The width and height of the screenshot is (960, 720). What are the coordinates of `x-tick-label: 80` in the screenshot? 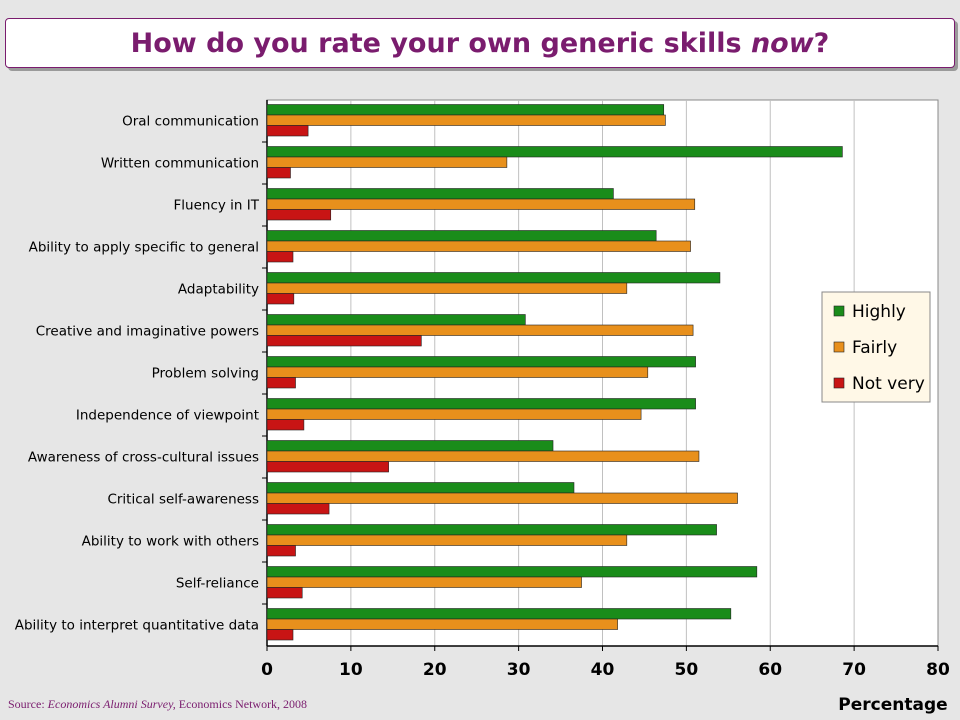 It's located at (938, 670).